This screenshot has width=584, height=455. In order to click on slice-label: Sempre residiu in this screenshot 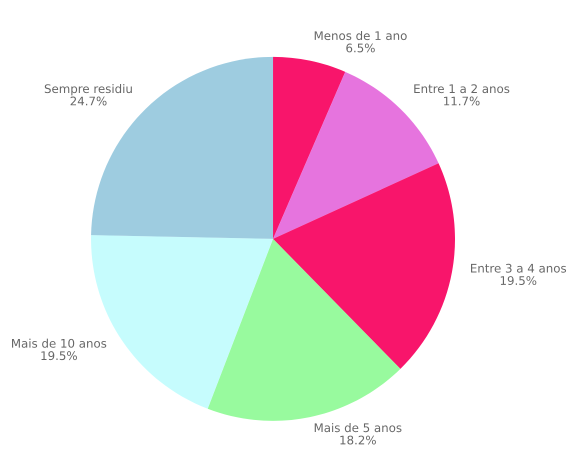, I will do `click(88, 90)`.